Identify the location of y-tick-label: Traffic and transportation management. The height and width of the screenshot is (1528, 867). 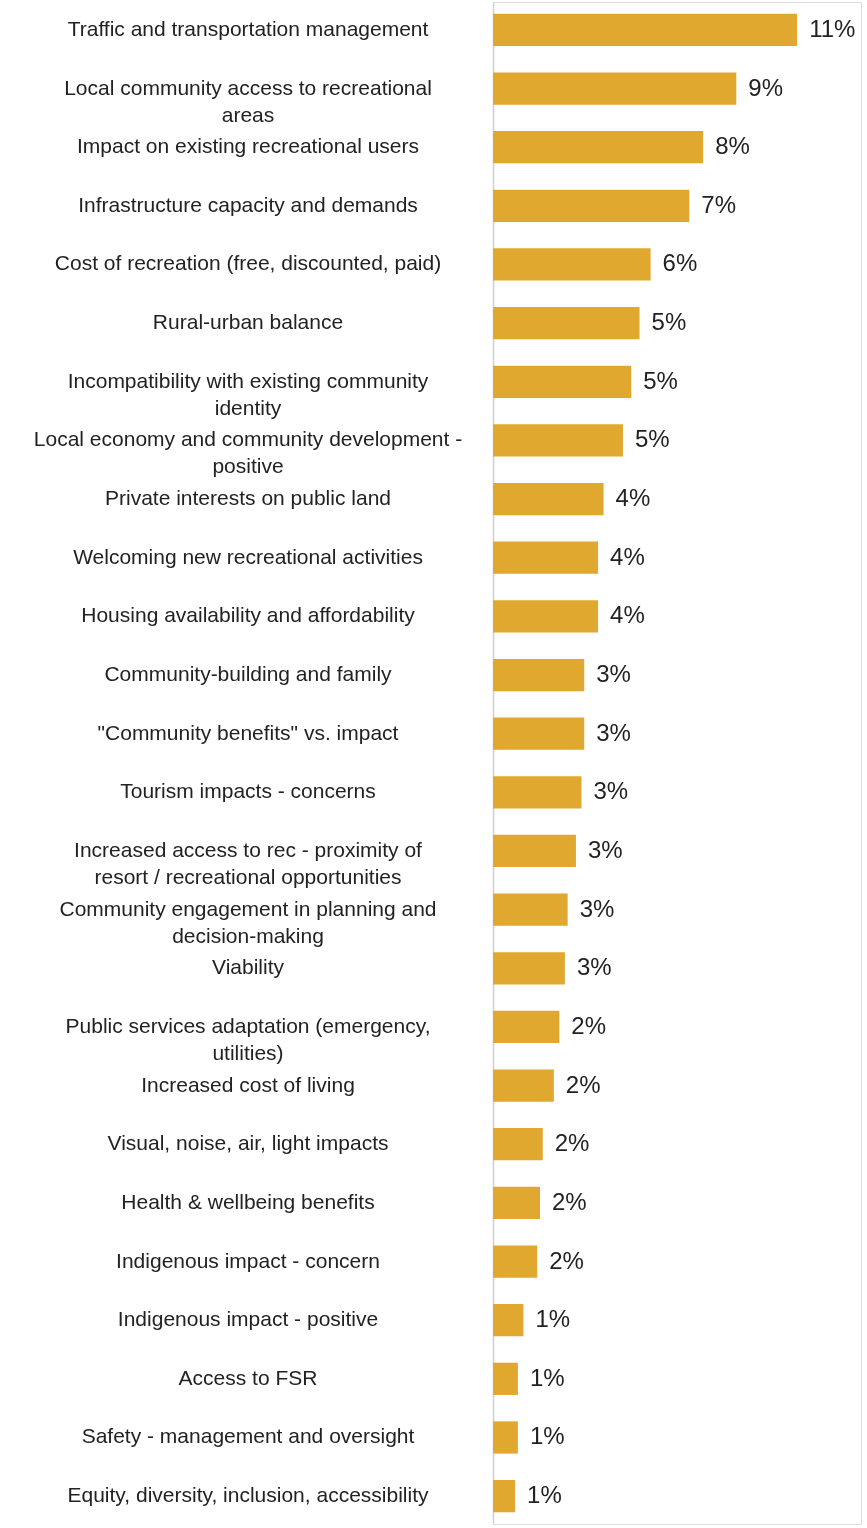
(248, 28).